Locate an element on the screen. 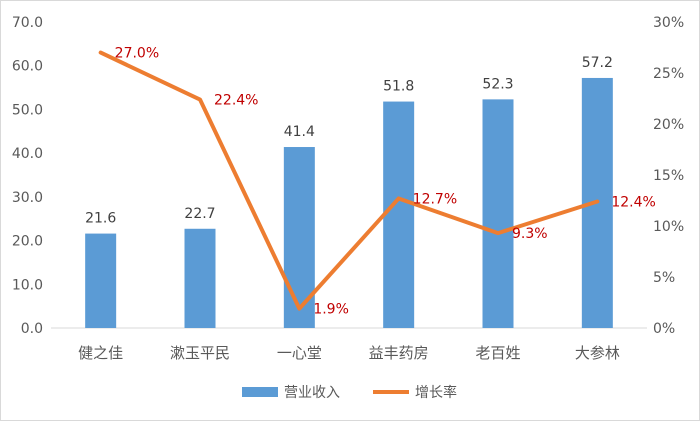  line-data-label: 12.7% is located at coordinates (435, 199).